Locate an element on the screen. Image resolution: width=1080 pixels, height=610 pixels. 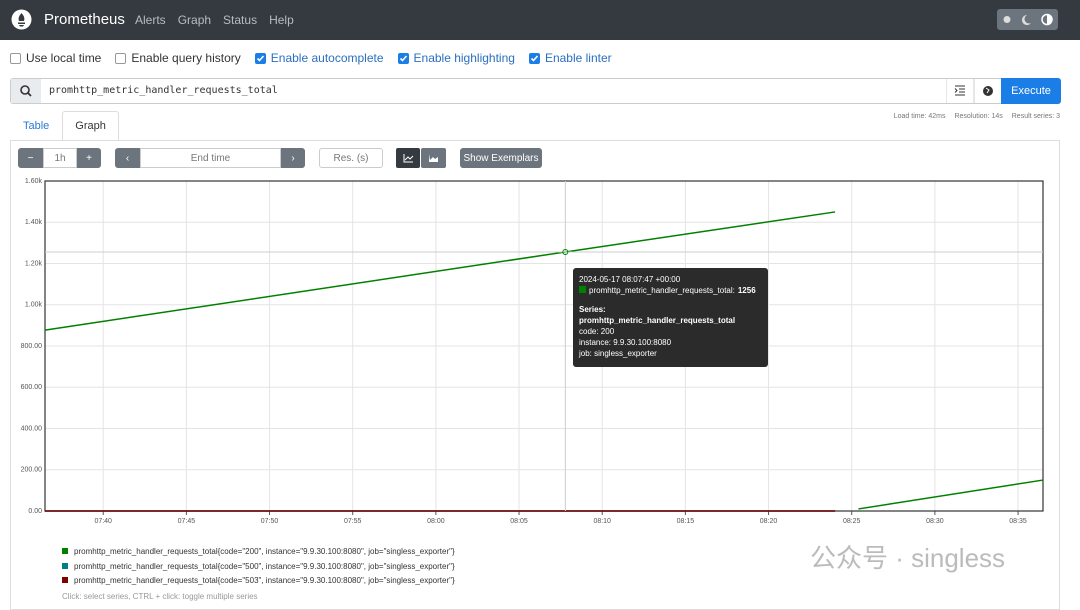
option: Use local time is located at coordinates (55, 58).